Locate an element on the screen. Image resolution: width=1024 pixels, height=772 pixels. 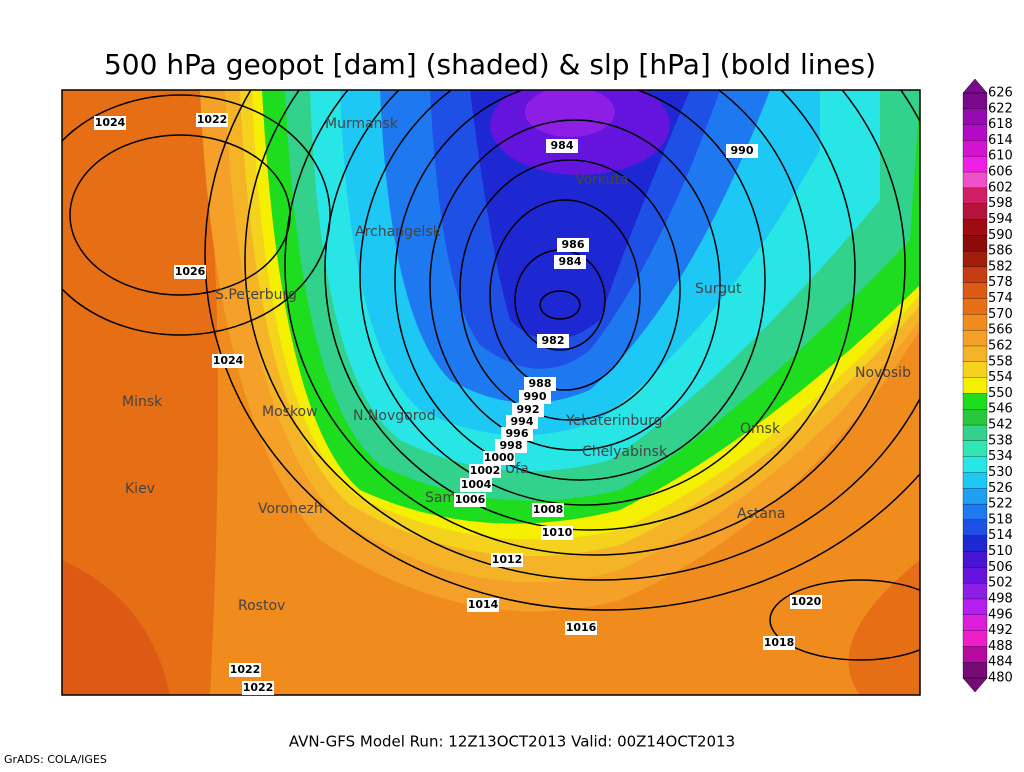
colorbar-label: 480 is located at coordinates (1000, 678).